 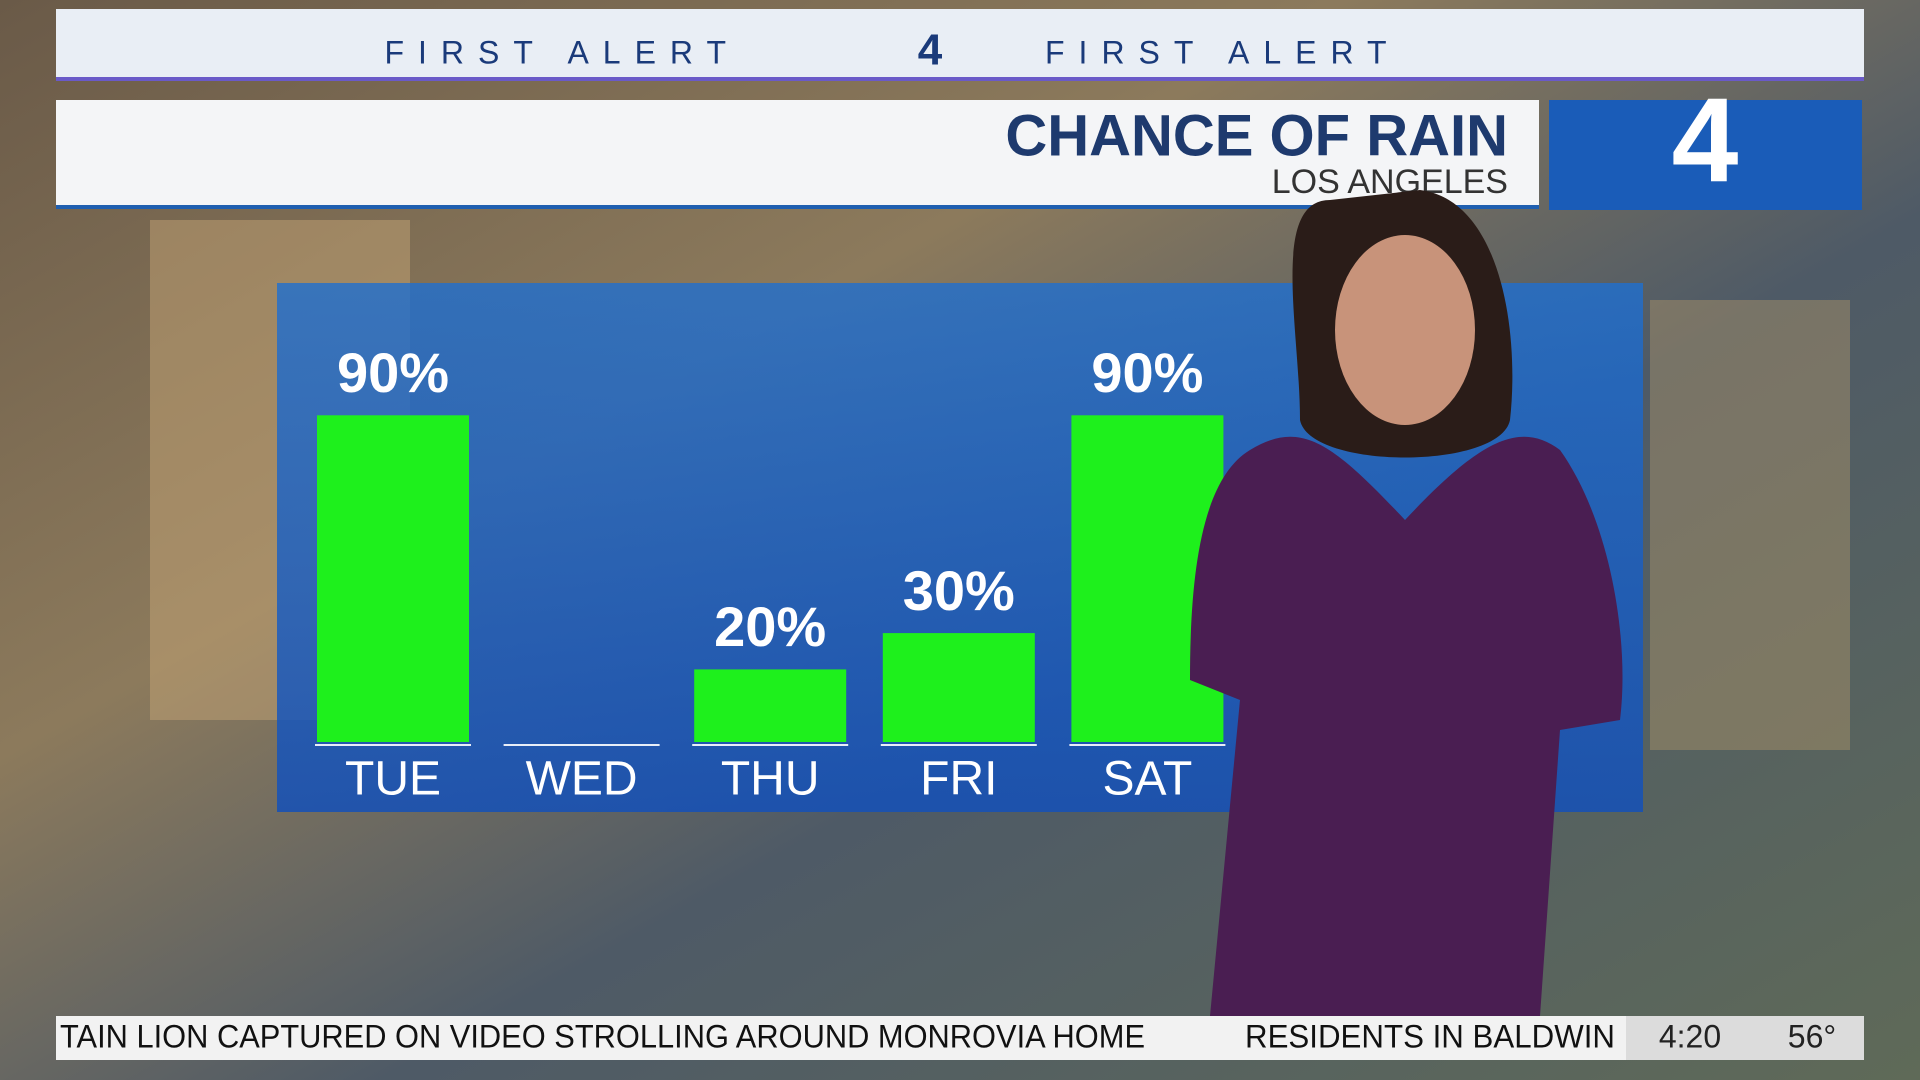 I want to click on logo-box, so click(x=1705, y=155).